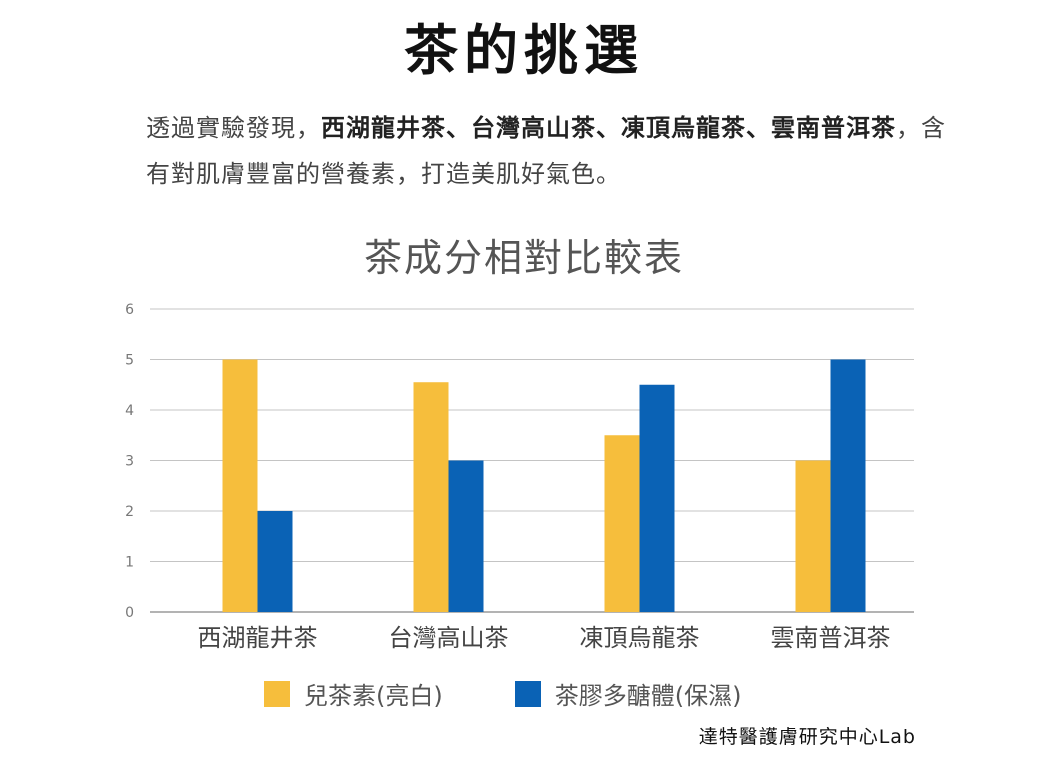 This screenshot has height=766, width=1048. Describe the element at coordinates (524, 50) in the screenshot. I see `page-title: 茶的挑選` at that location.